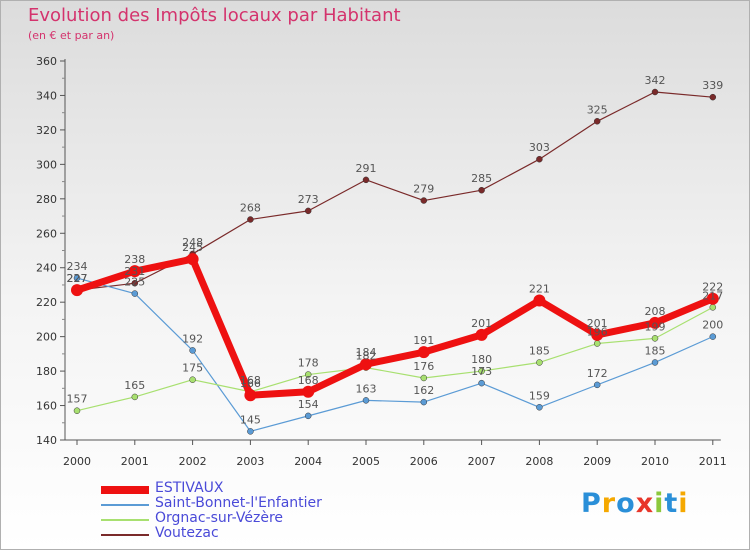 Image resolution: width=750 pixels, height=550 pixels. What do you see at coordinates (250, 207) in the screenshot?
I see `data-label: 268` at bounding box center [250, 207].